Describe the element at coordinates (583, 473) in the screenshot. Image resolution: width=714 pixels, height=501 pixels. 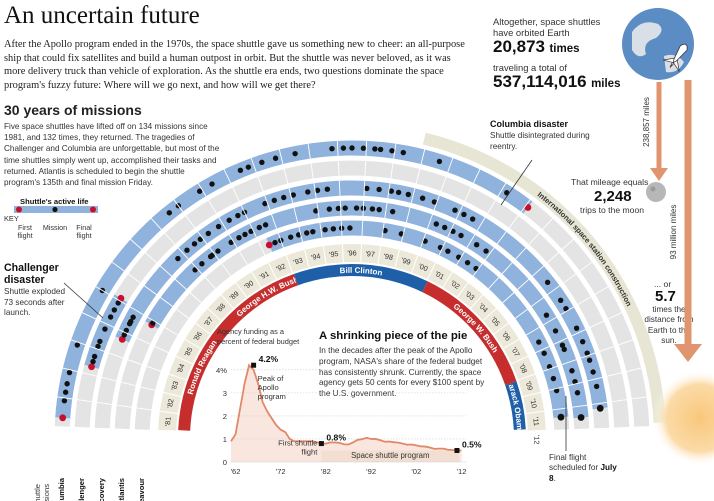
I see `final-note-date: July 8` at that location.